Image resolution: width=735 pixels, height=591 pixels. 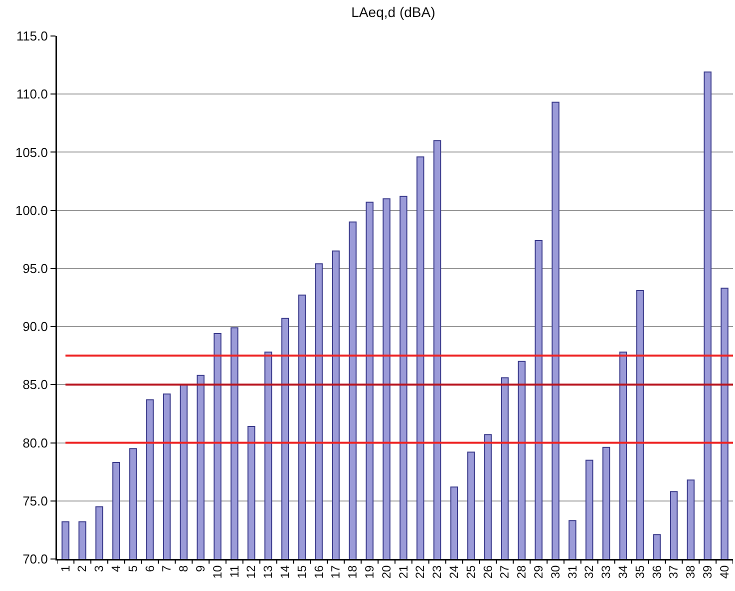 I want to click on x-tick-label: 18, so click(x=353, y=571).